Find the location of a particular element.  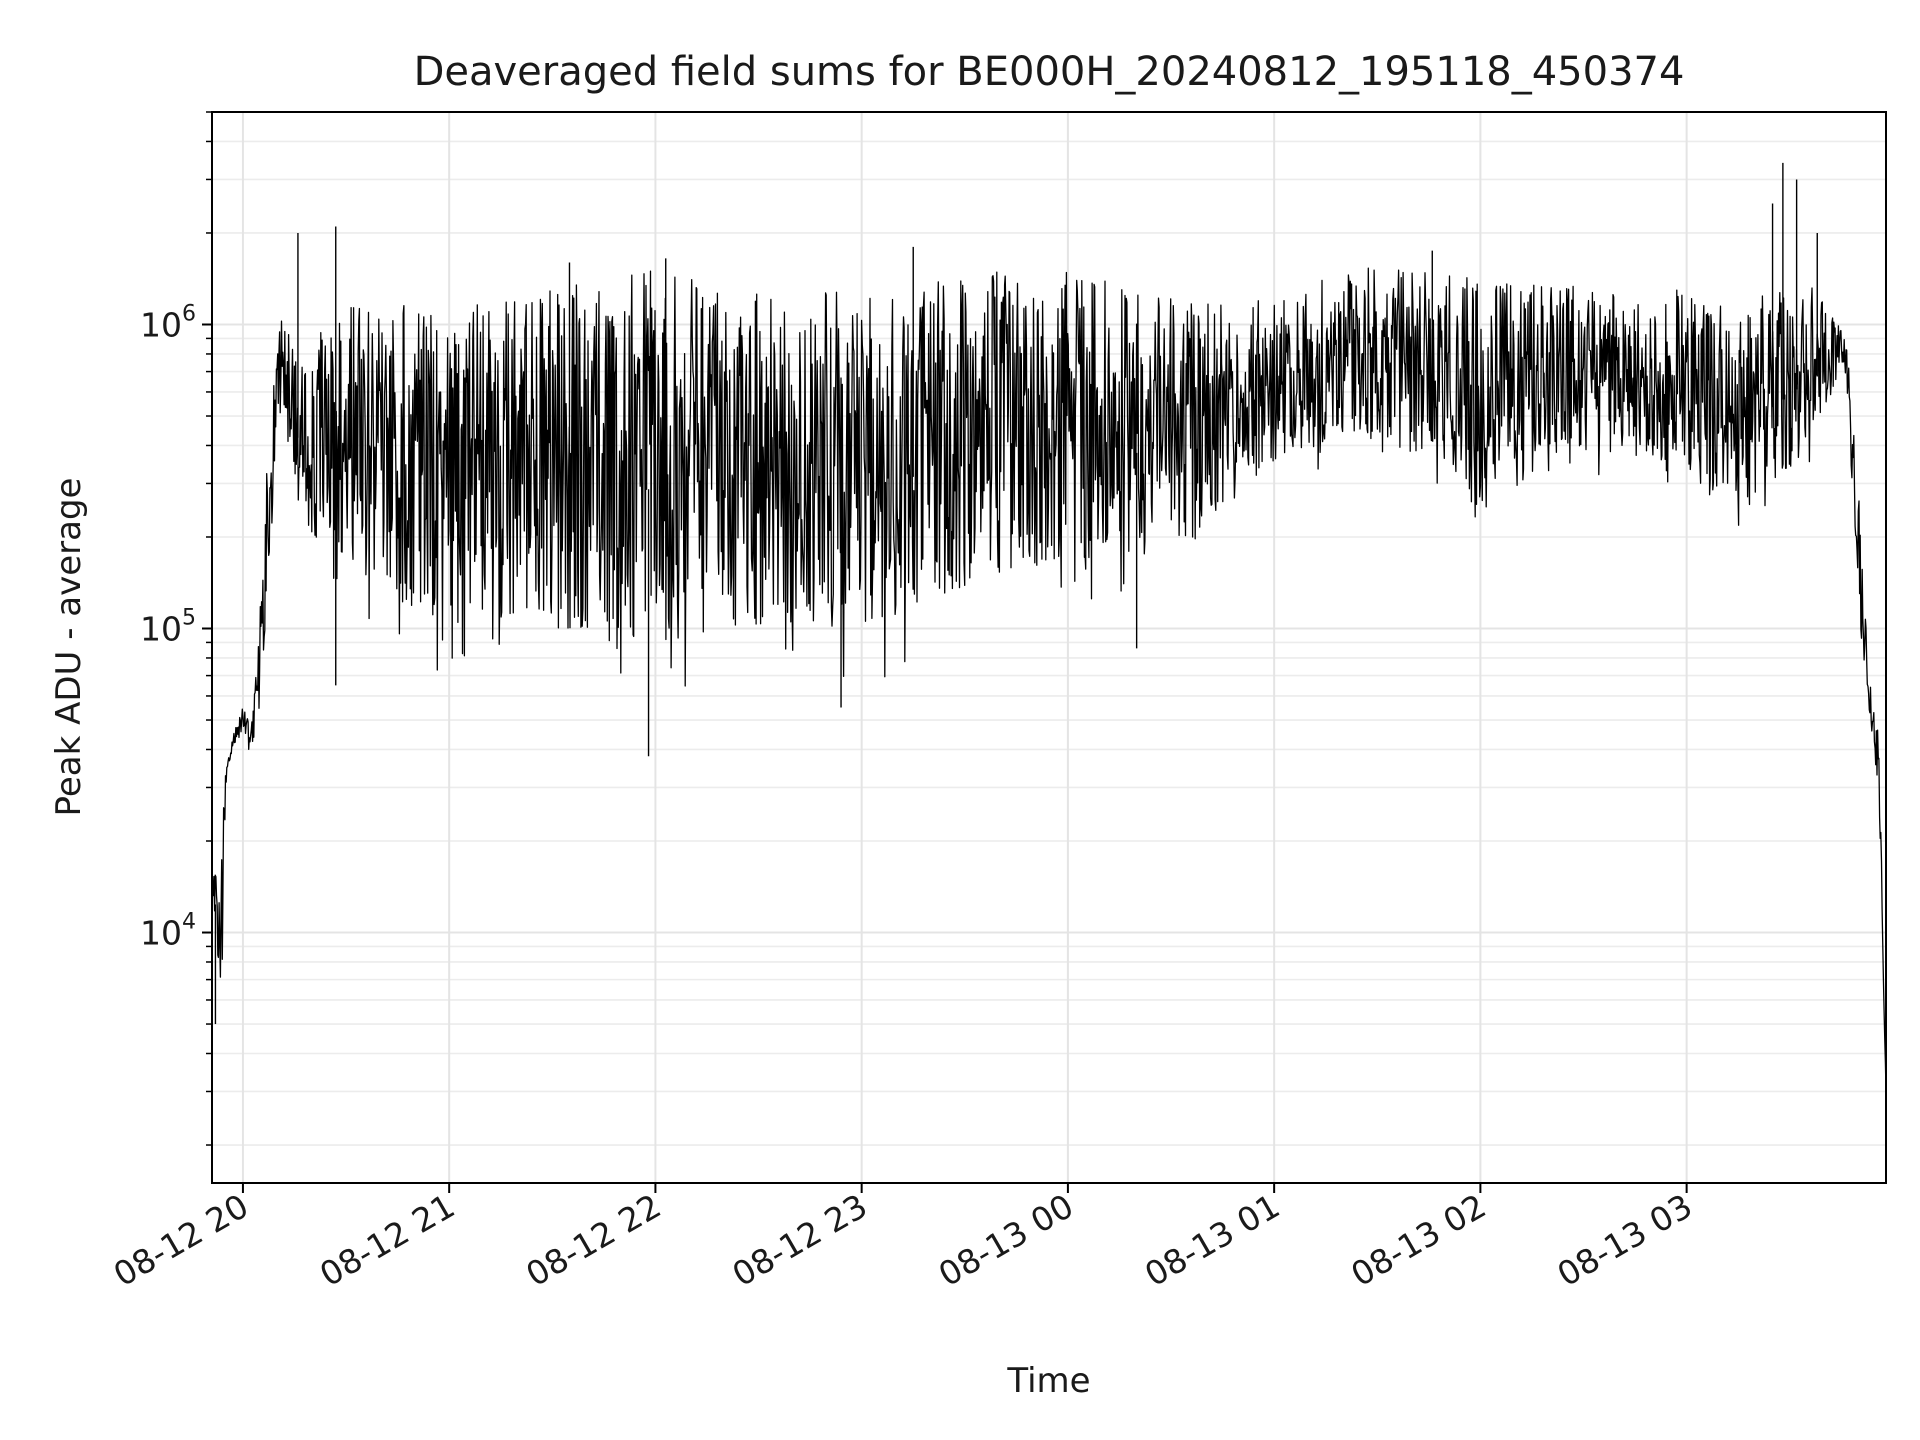

x-tick-label: 08-13 00 is located at coordinates (1006, 1240).